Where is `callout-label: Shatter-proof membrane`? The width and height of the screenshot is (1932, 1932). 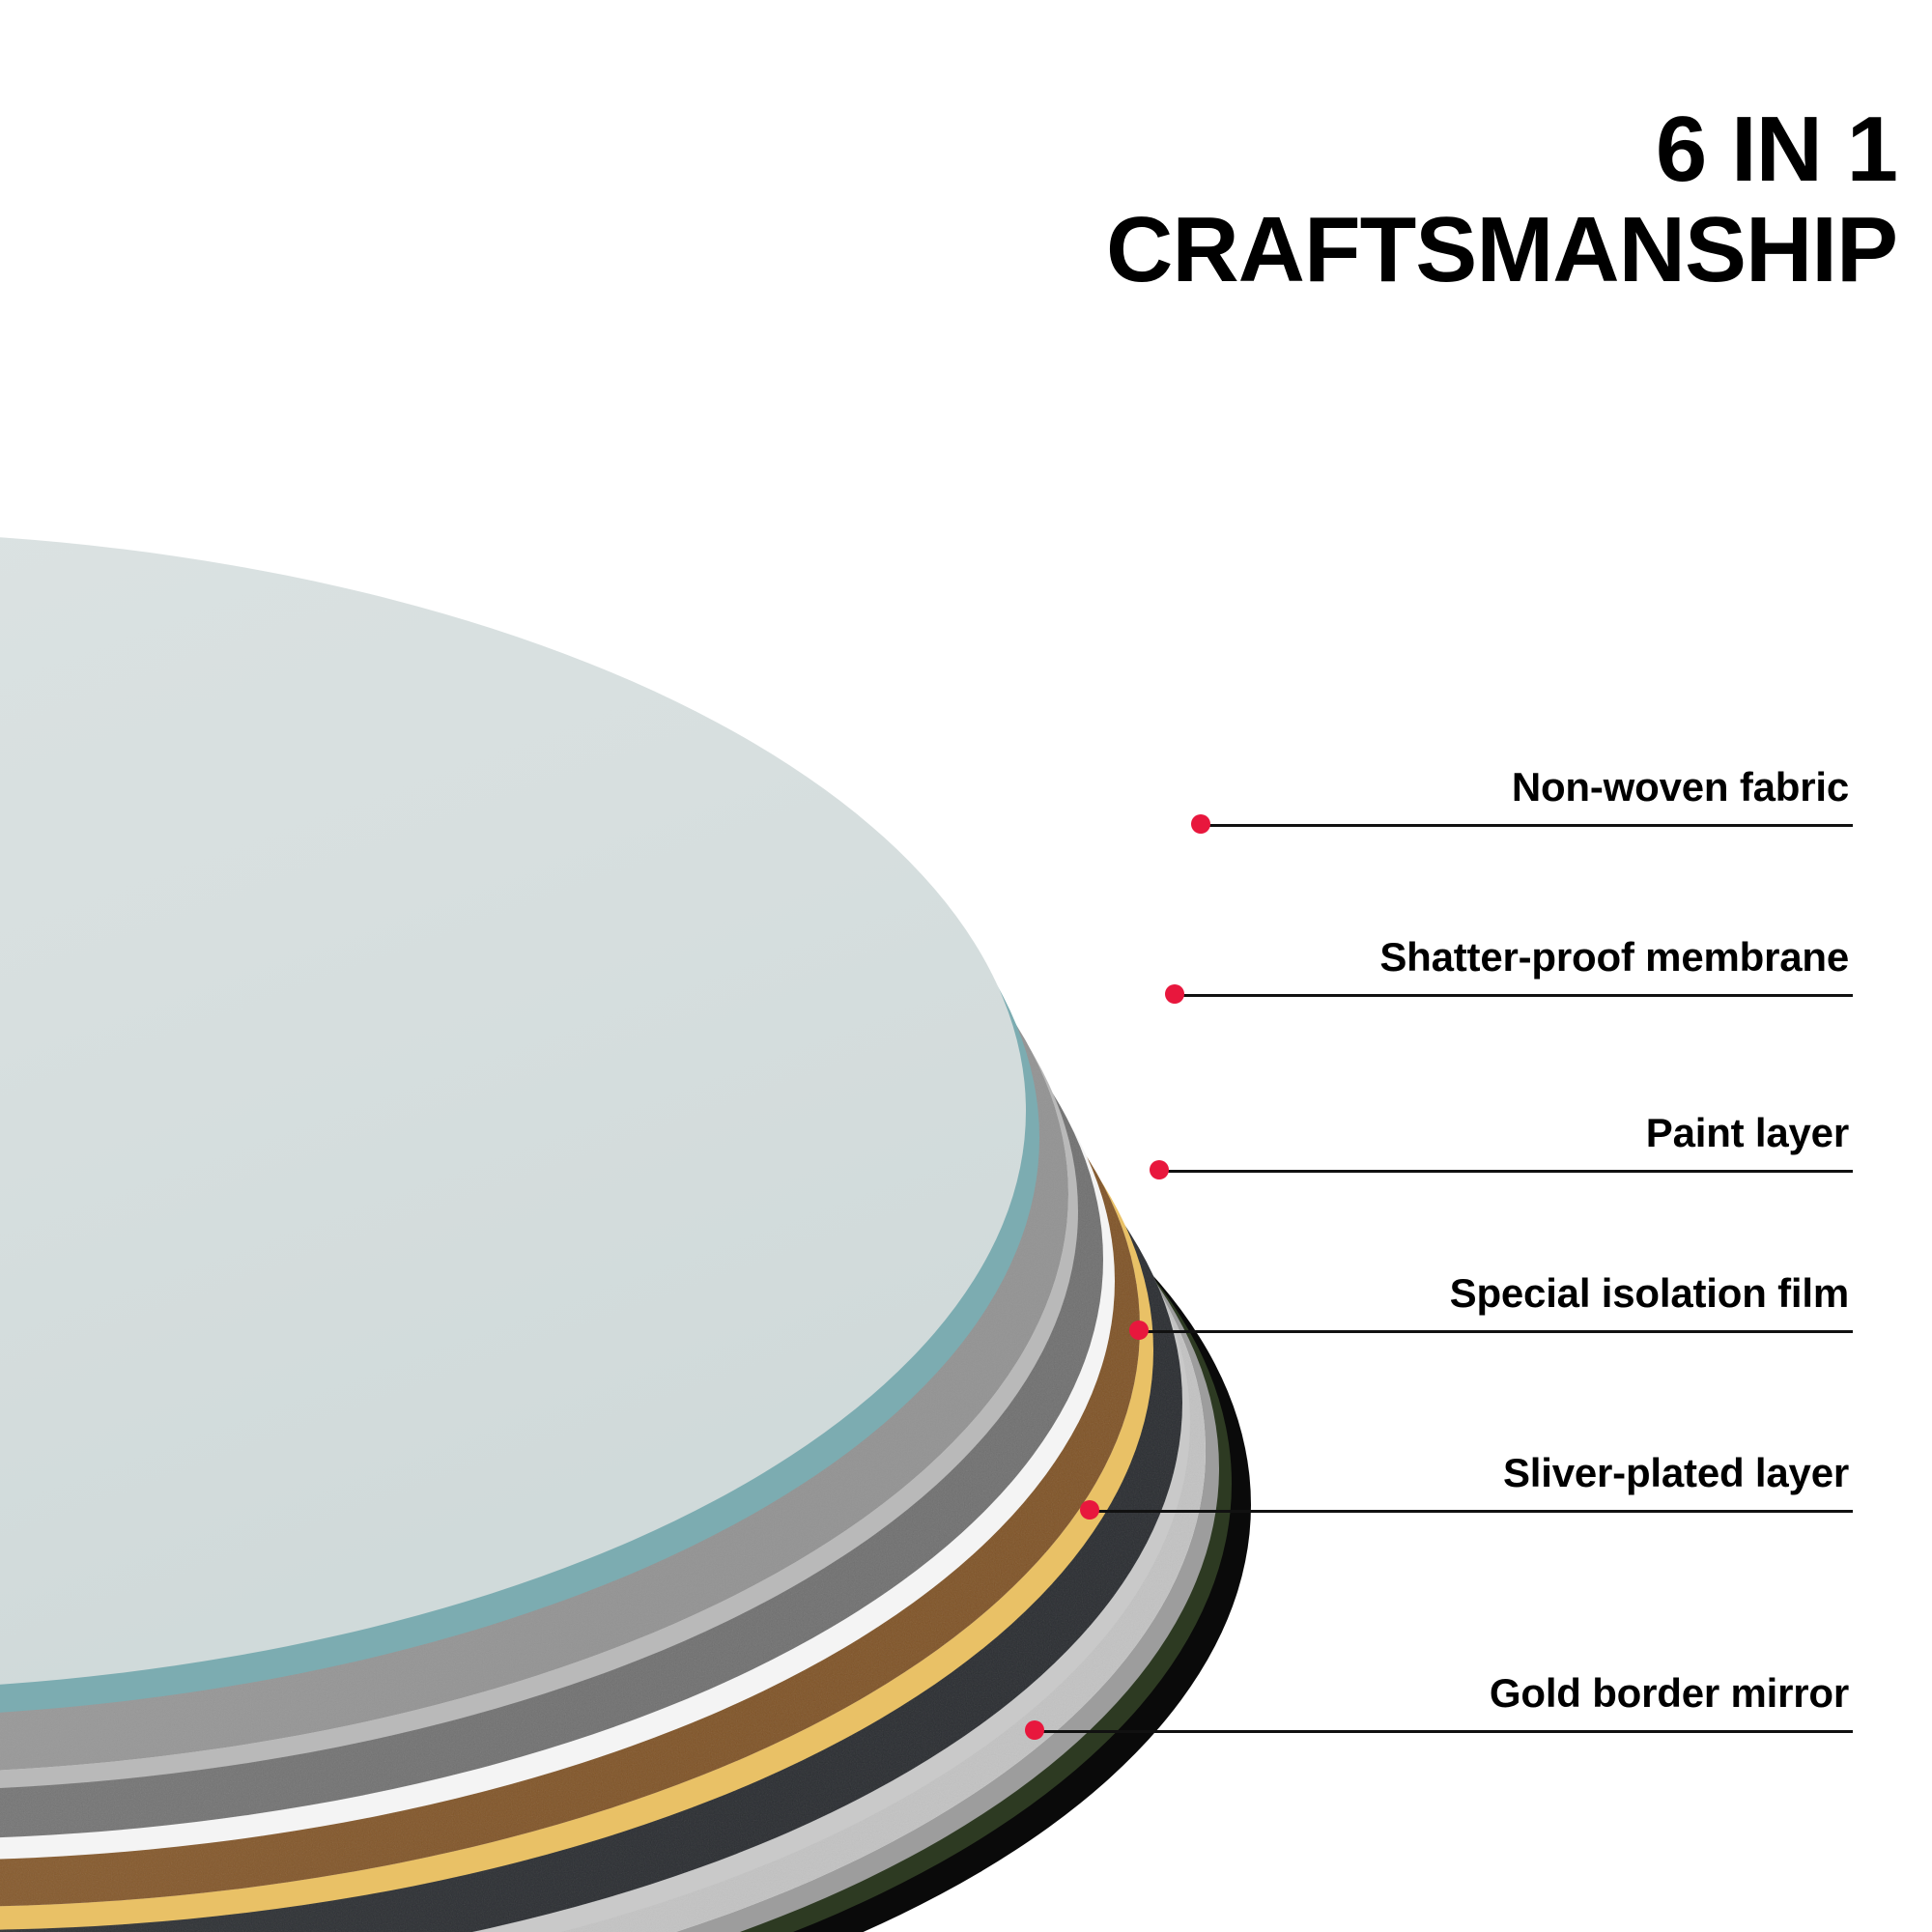 callout-label: Shatter-proof membrane is located at coordinates (1614, 957).